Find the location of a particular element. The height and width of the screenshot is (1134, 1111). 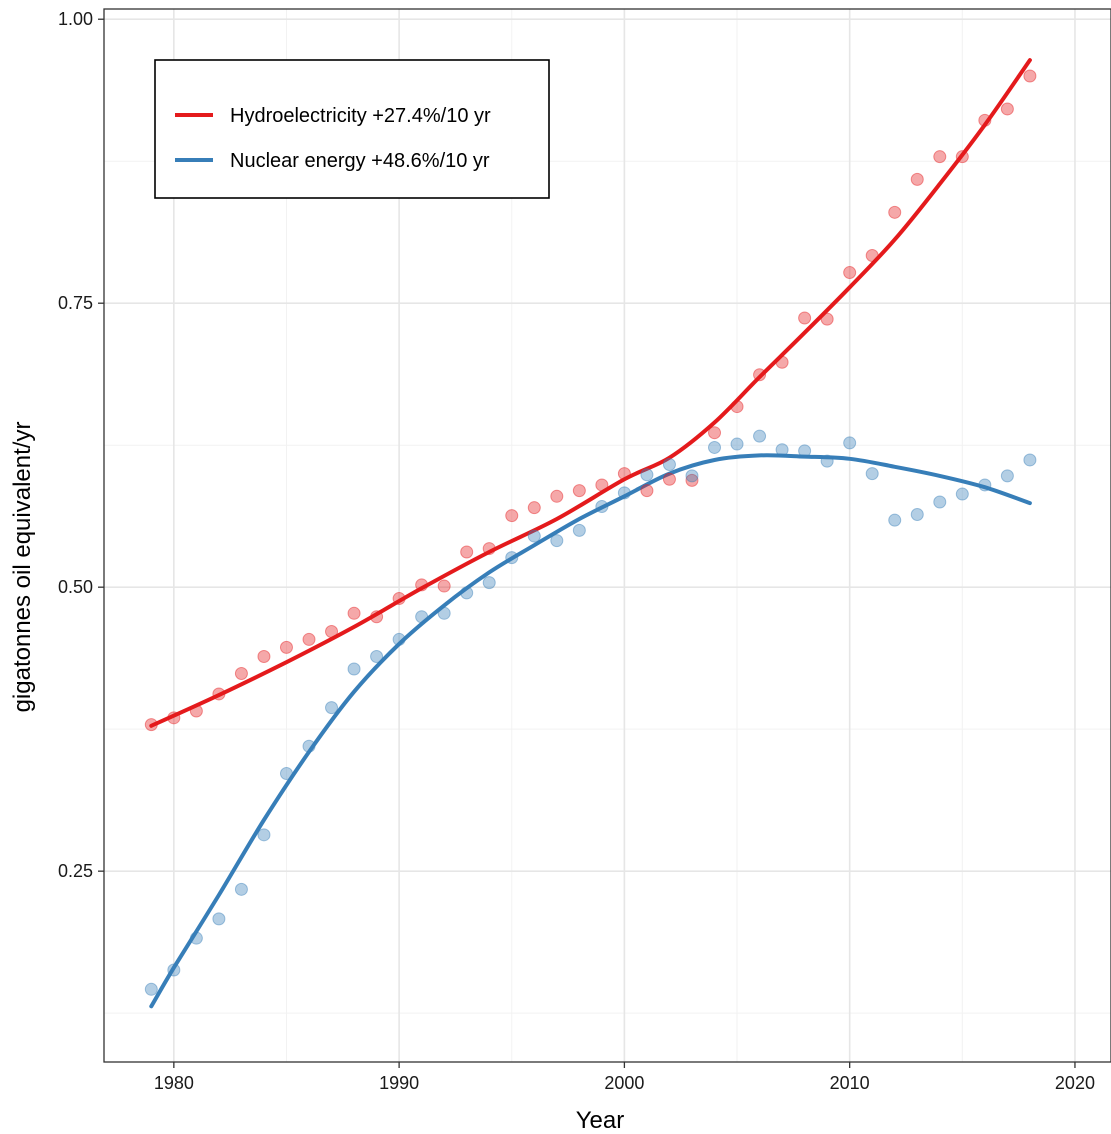

x-axis-title: Year is located at coordinates (600, 1120).